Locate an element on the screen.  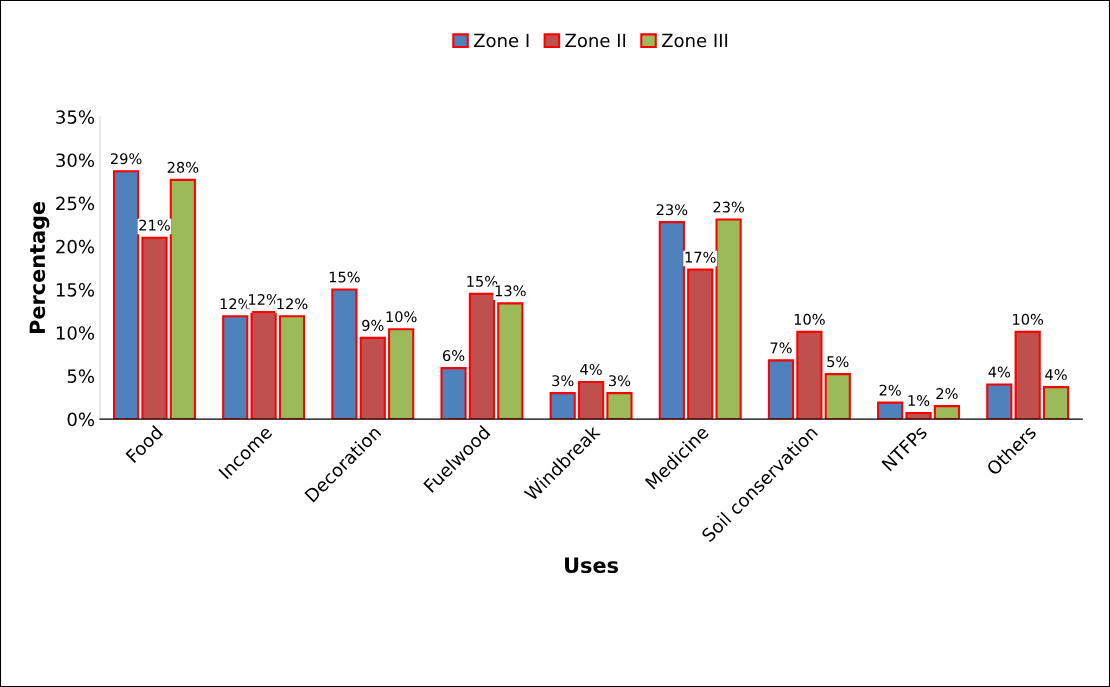
y-tick-label: 5% is located at coordinates (81, 376).